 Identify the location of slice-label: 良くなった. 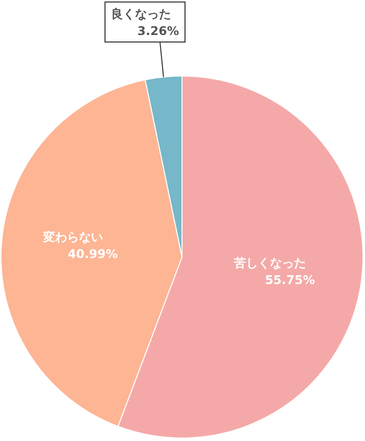
(141, 14).